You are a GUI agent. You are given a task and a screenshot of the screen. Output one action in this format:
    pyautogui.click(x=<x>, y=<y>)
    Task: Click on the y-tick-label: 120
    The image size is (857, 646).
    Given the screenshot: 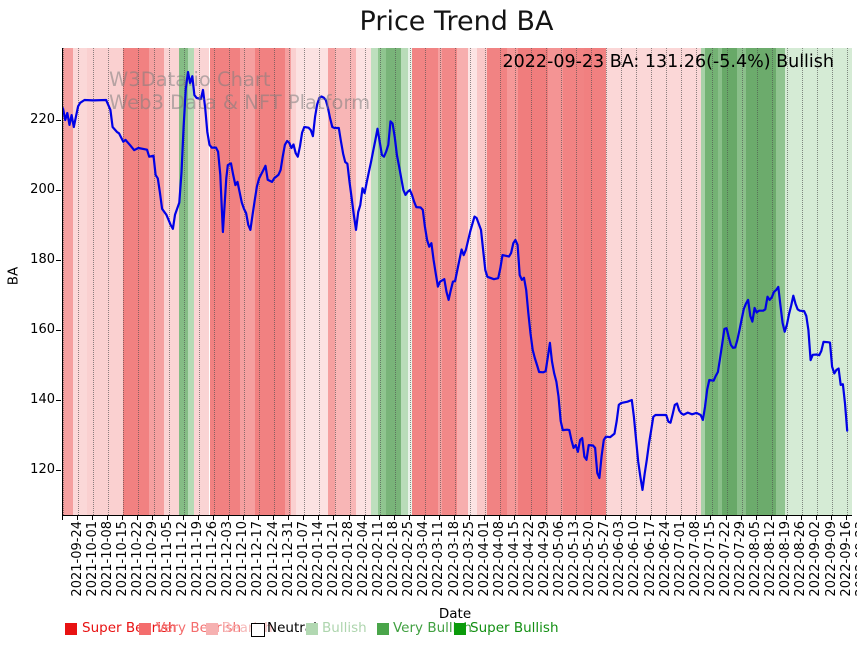 What is the action you would take?
    pyautogui.click(x=42, y=469)
    